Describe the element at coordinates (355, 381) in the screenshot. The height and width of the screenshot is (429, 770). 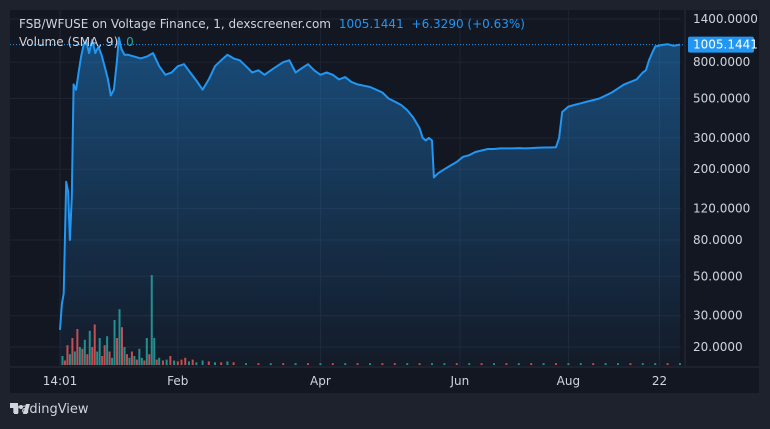
I see `x-axis: 14:01 Feb Apr Jun Aug 22` at that location.